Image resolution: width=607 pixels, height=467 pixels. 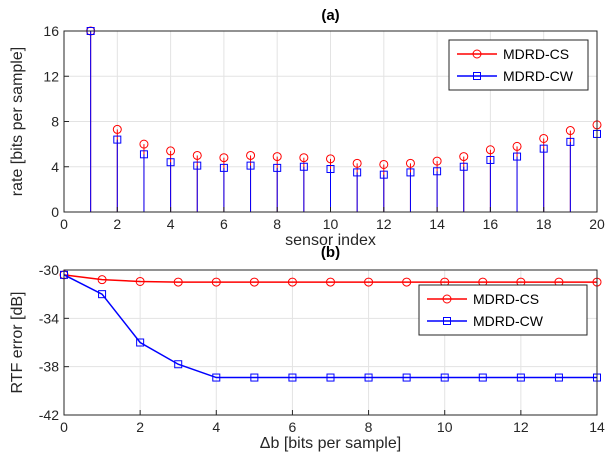 What do you see at coordinates (491, 224) in the screenshot?
I see `x-tick-label: 16` at bounding box center [491, 224].